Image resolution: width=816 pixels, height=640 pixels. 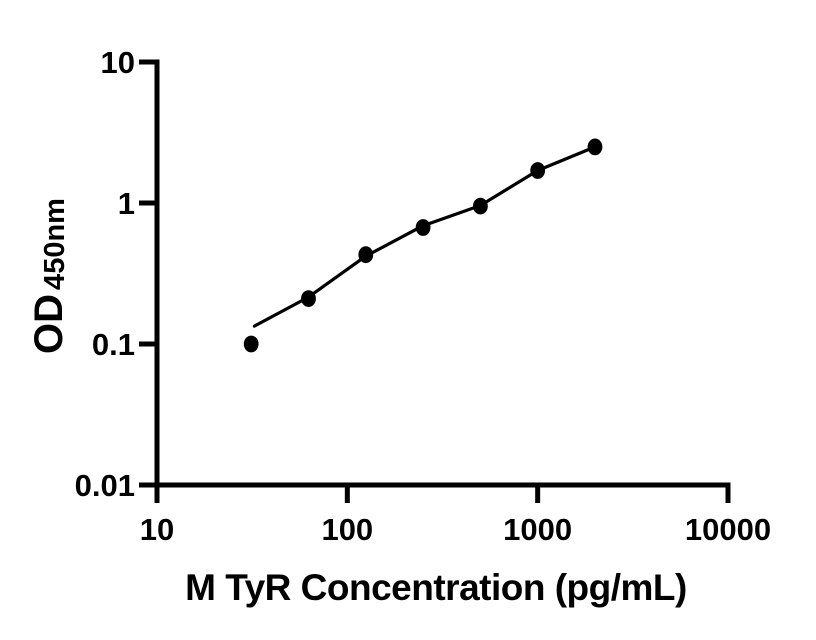 What do you see at coordinates (118, 62) in the screenshot?
I see `y-tick-label: 10` at bounding box center [118, 62].